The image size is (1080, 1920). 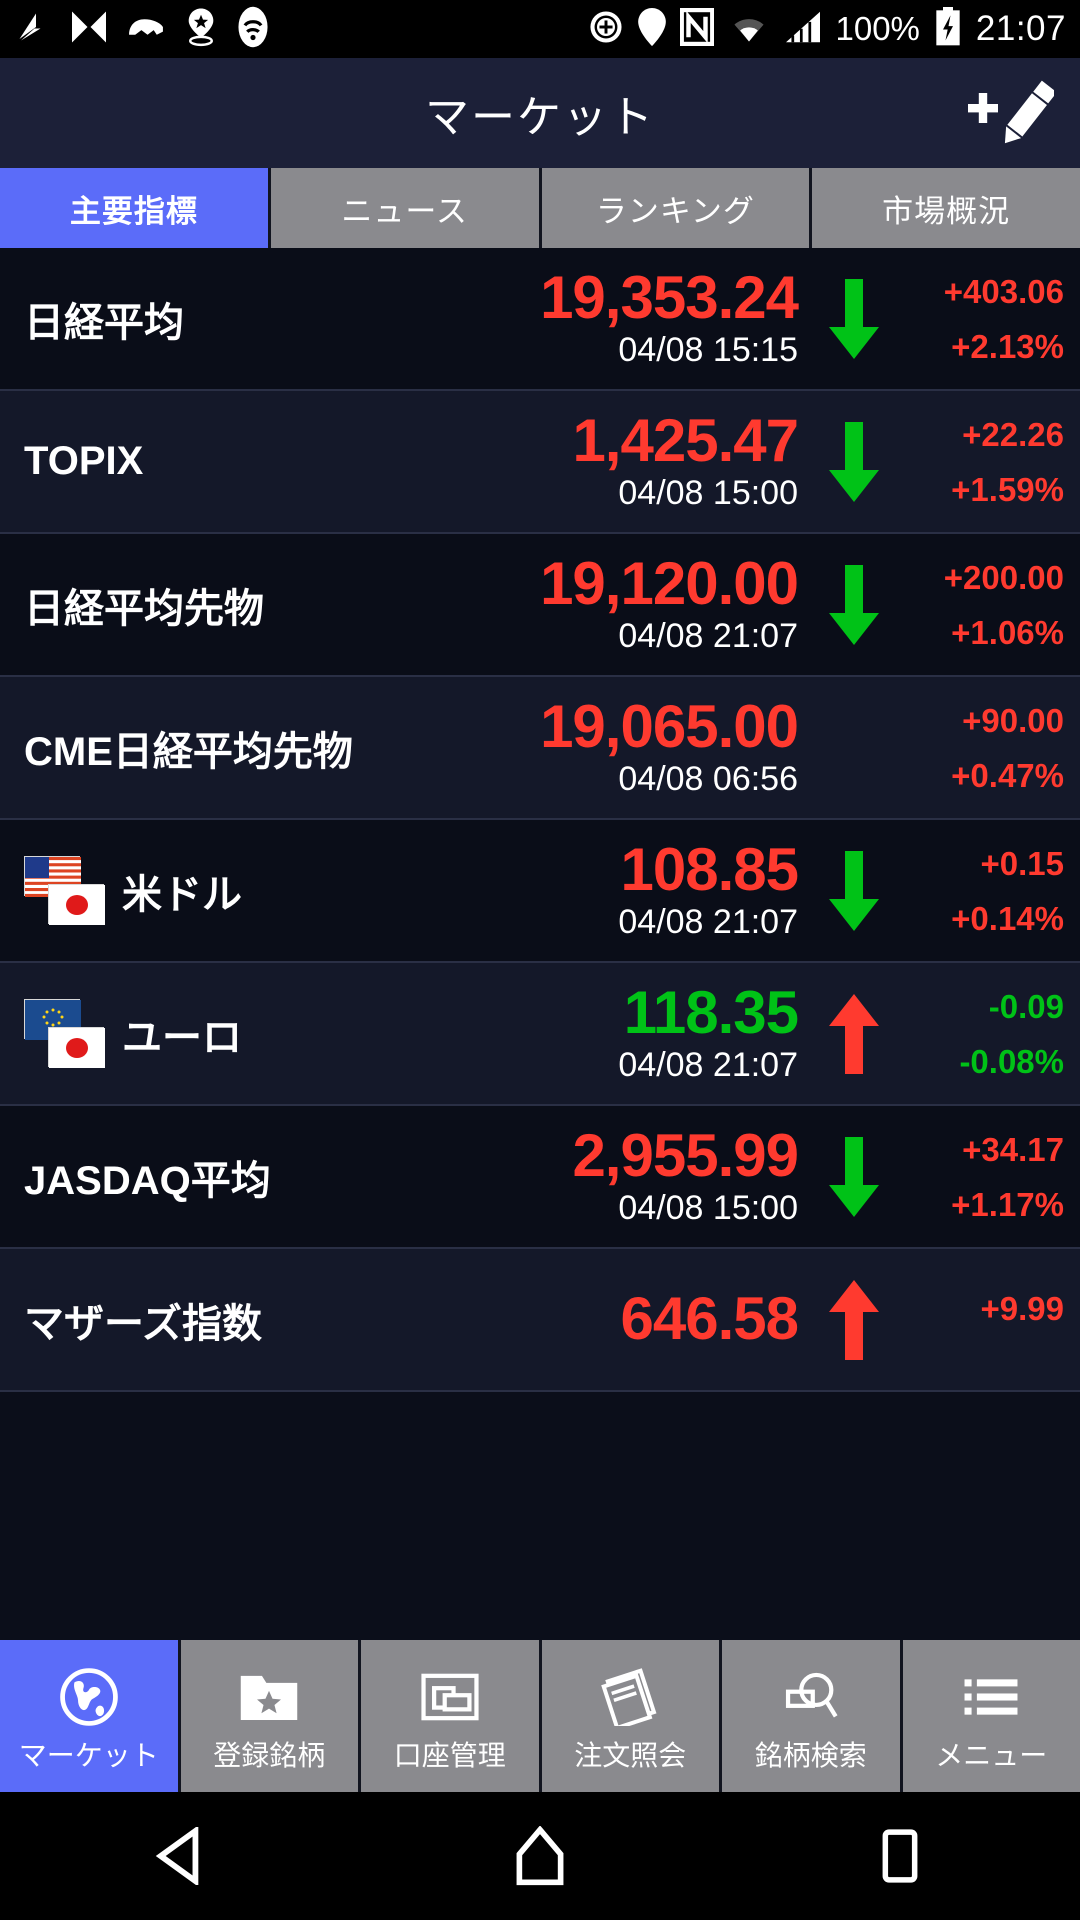 What do you see at coordinates (991, 461) in the screenshot?
I see `quote-change-cell: +22.26 +1.59%` at bounding box center [991, 461].